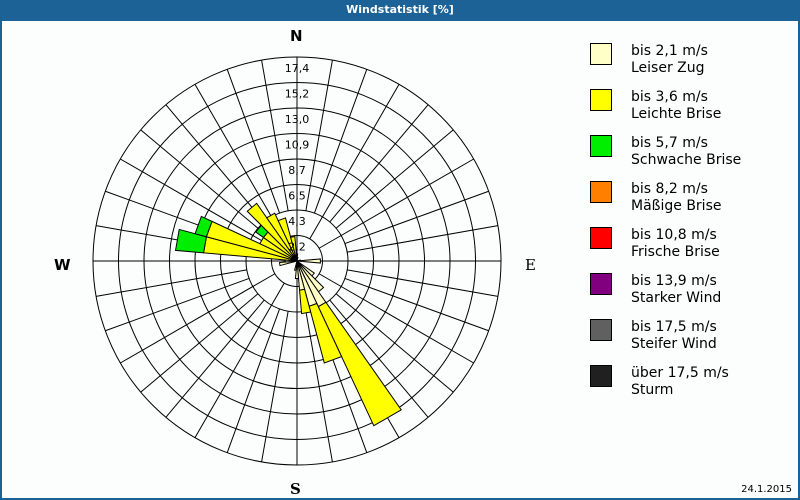  I want to click on svg-text: 13,0, so click(297, 119).